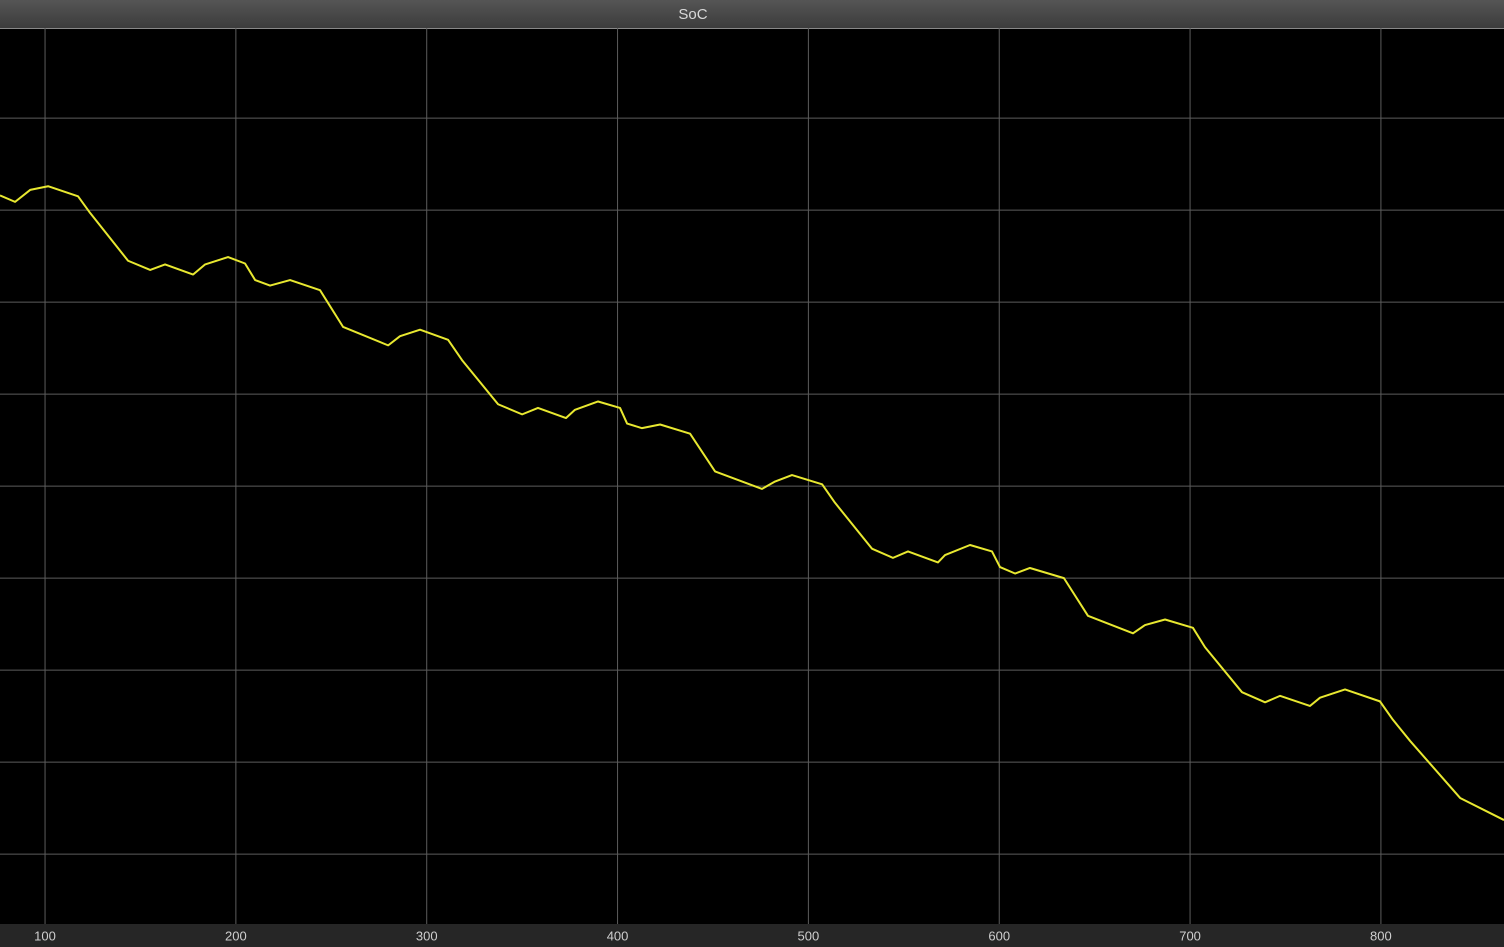 This screenshot has width=1504, height=947. Describe the element at coordinates (1381, 935) in the screenshot. I see `x-tick-label: 800` at that location.